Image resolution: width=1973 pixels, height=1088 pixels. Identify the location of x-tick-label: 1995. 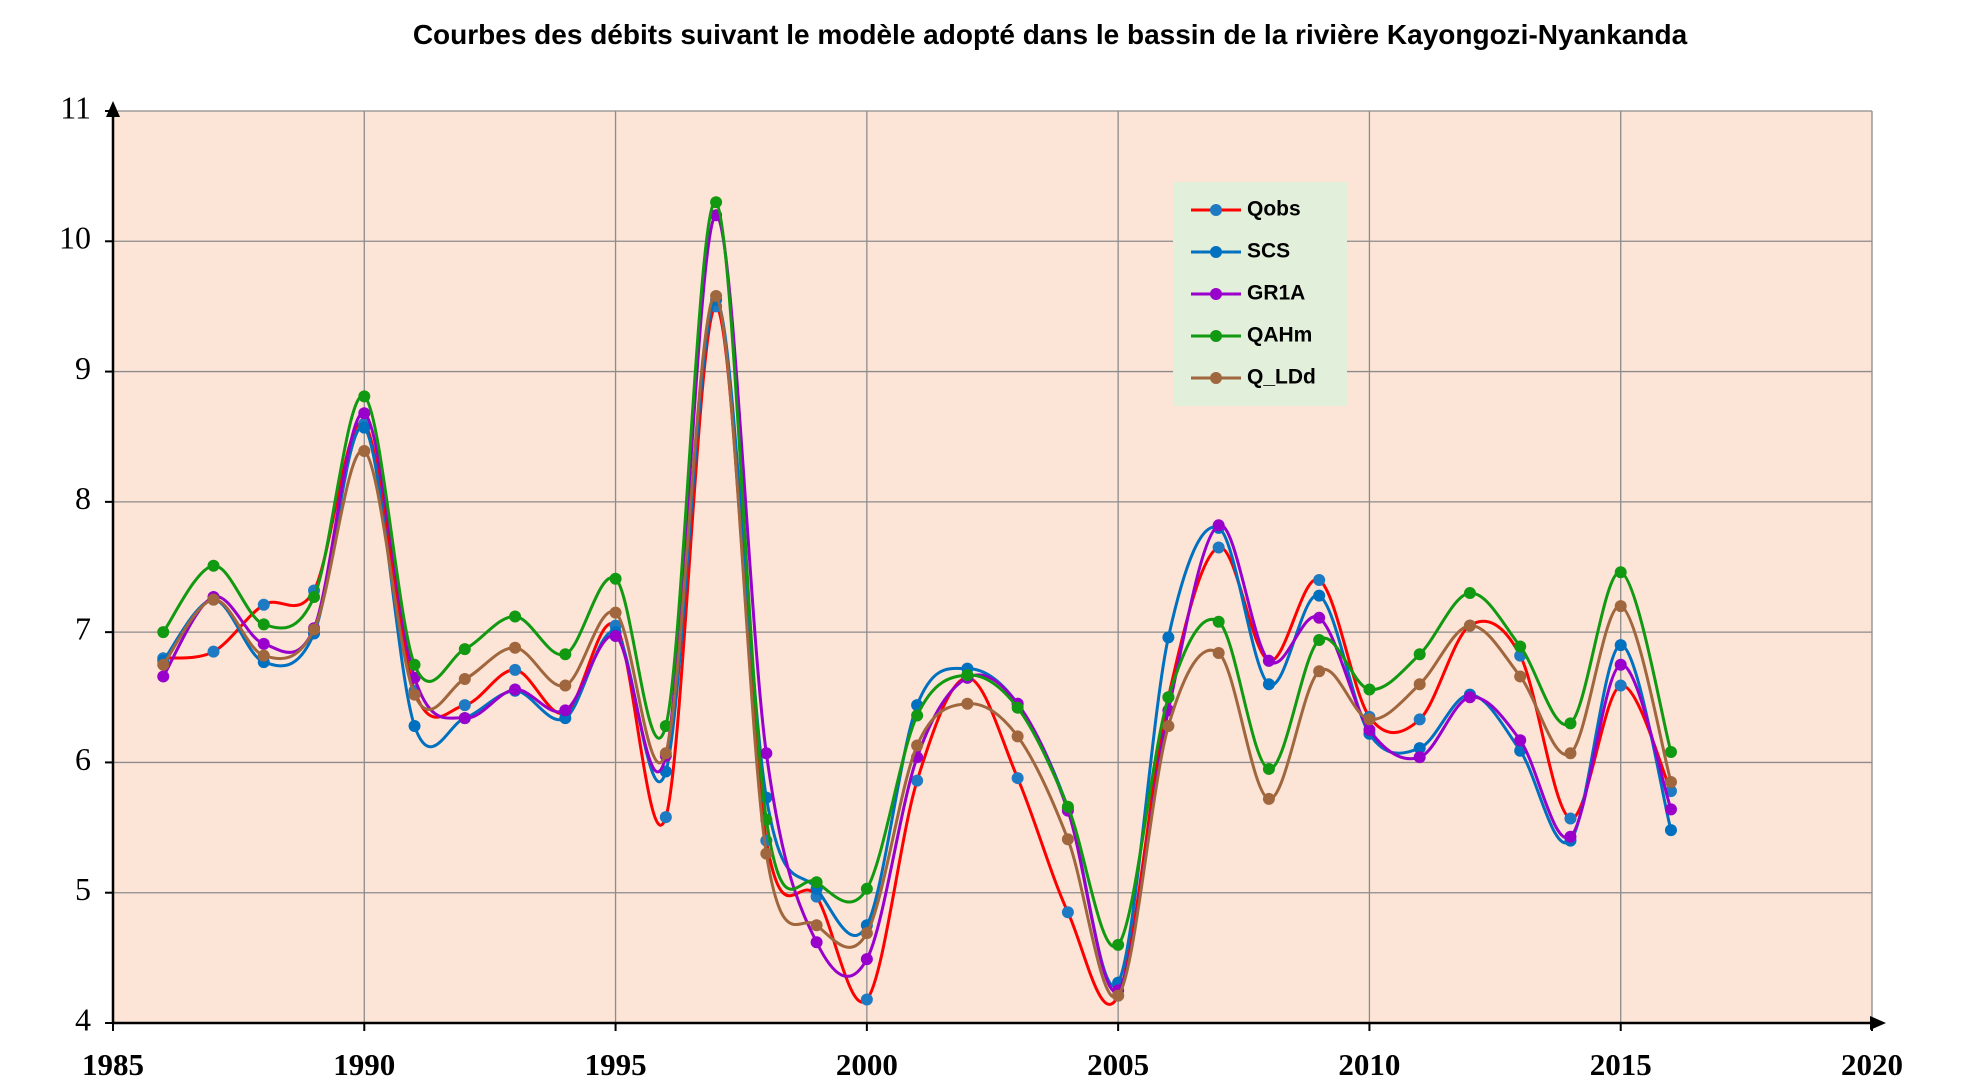
(616, 1064).